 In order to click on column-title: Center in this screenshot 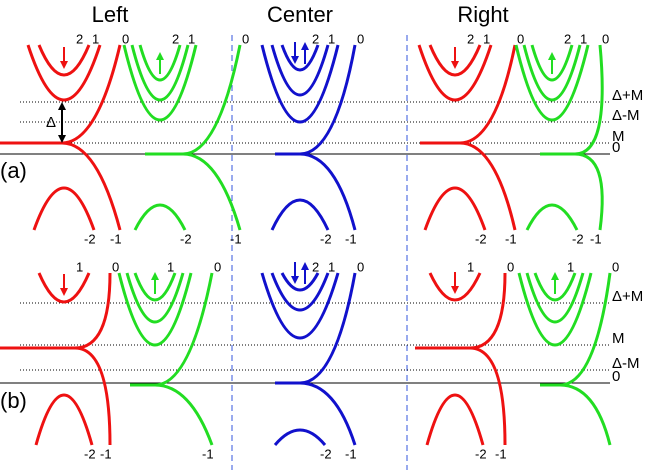, I will do `click(300, 14)`.